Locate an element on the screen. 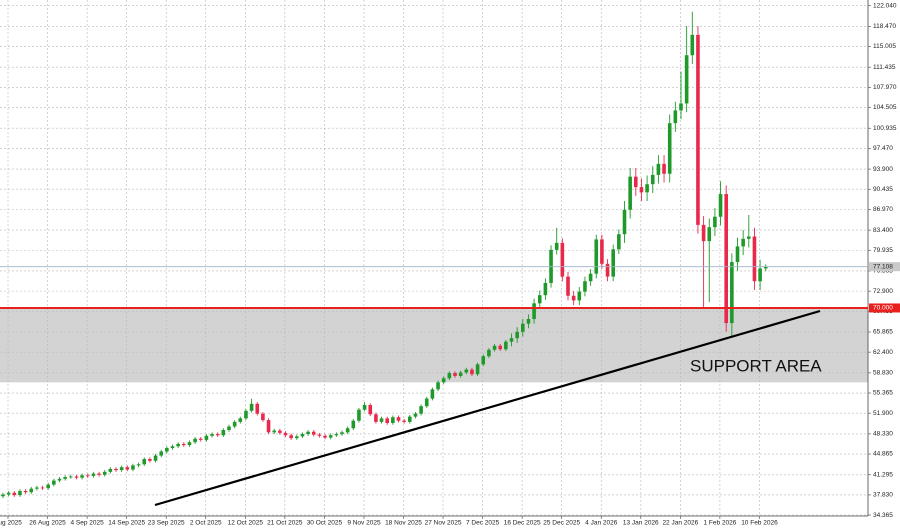 This screenshot has width=900, height=528. current-price-box is located at coordinates (884, 267).